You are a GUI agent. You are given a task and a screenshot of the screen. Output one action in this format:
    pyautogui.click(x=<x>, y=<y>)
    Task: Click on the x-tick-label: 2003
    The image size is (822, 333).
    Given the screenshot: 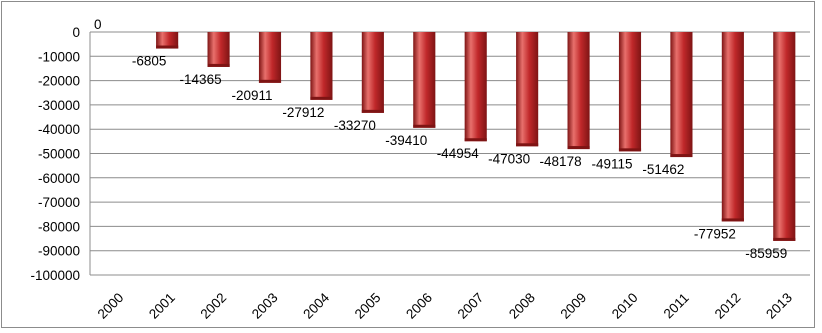 What is the action you would take?
    pyautogui.click(x=265, y=306)
    